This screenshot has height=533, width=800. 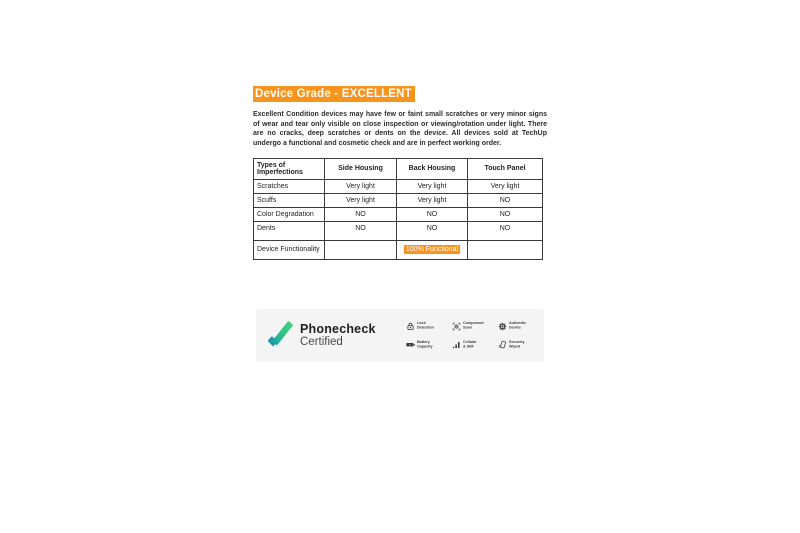 What do you see at coordinates (281, 333) in the screenshot?
I see `phonecheck-checkmark-logo` at bounding box center [281, 333].